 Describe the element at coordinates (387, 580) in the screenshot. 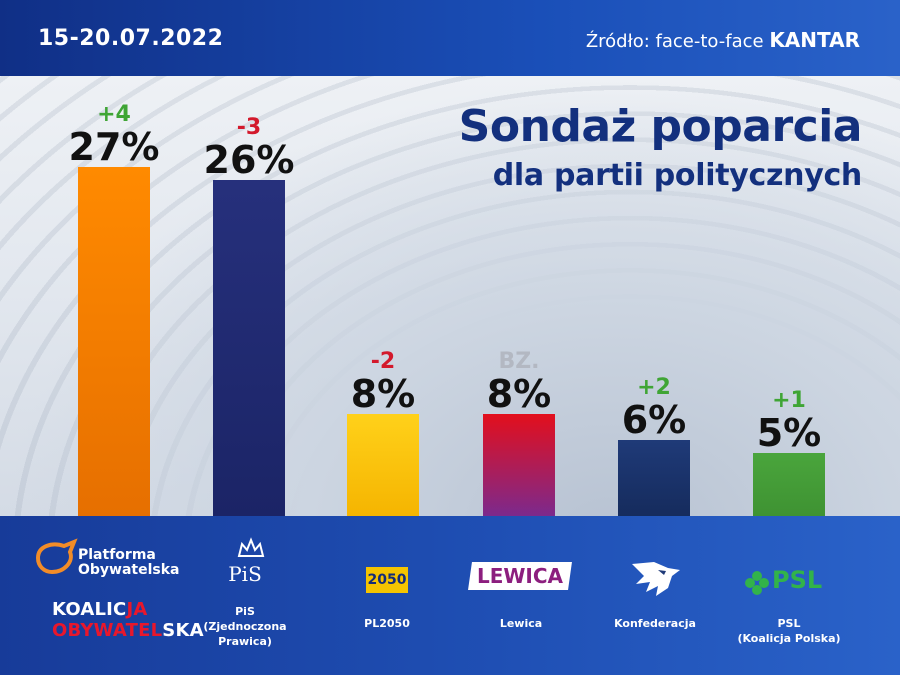

I see `pl2050-logo: 2050` at that location.